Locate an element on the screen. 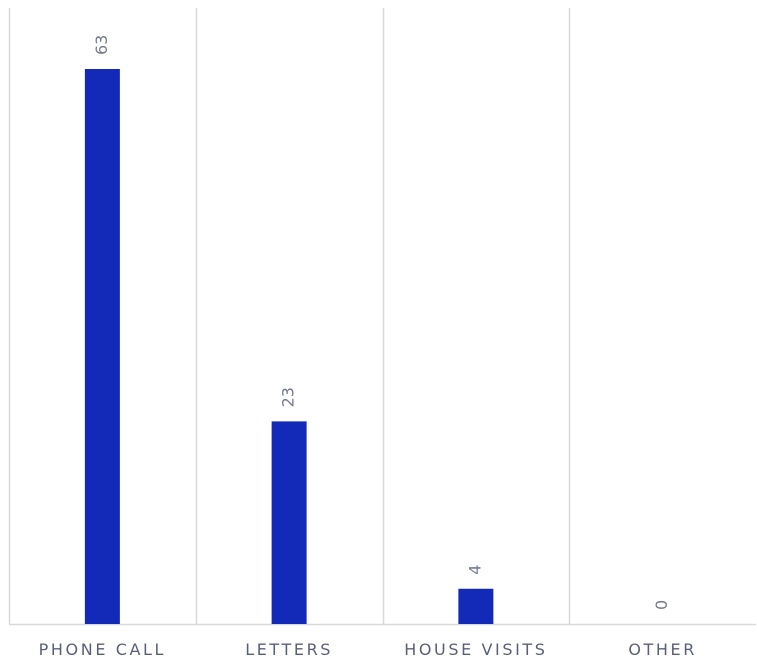 The image size is (757, 659). category-label-house-visits: HOUSE VISITS is located at coordinates (475, 649).